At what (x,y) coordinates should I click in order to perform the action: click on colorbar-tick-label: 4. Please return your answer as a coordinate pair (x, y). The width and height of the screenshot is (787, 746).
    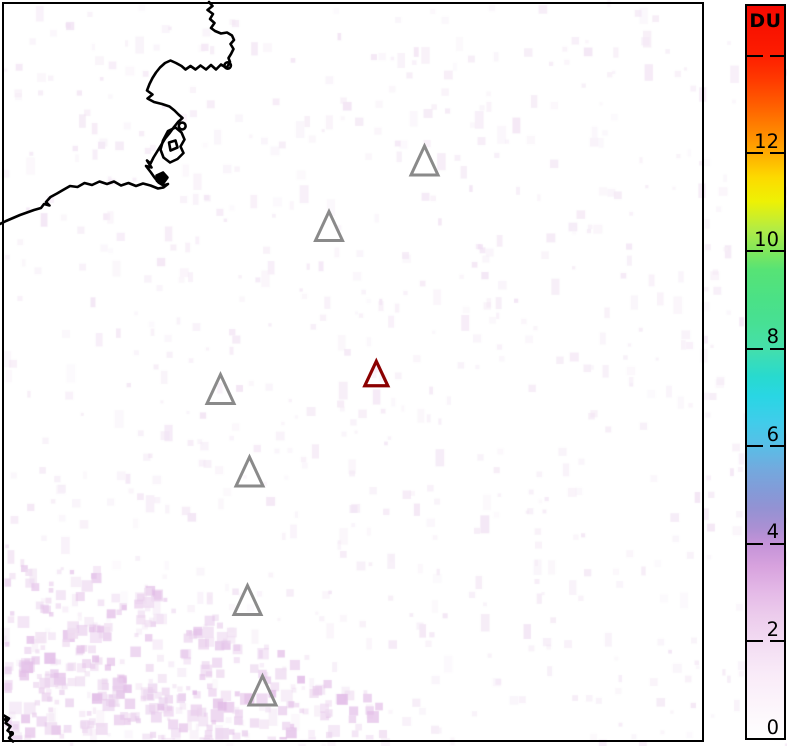
    Looking at the image, I should click on (772, 532).